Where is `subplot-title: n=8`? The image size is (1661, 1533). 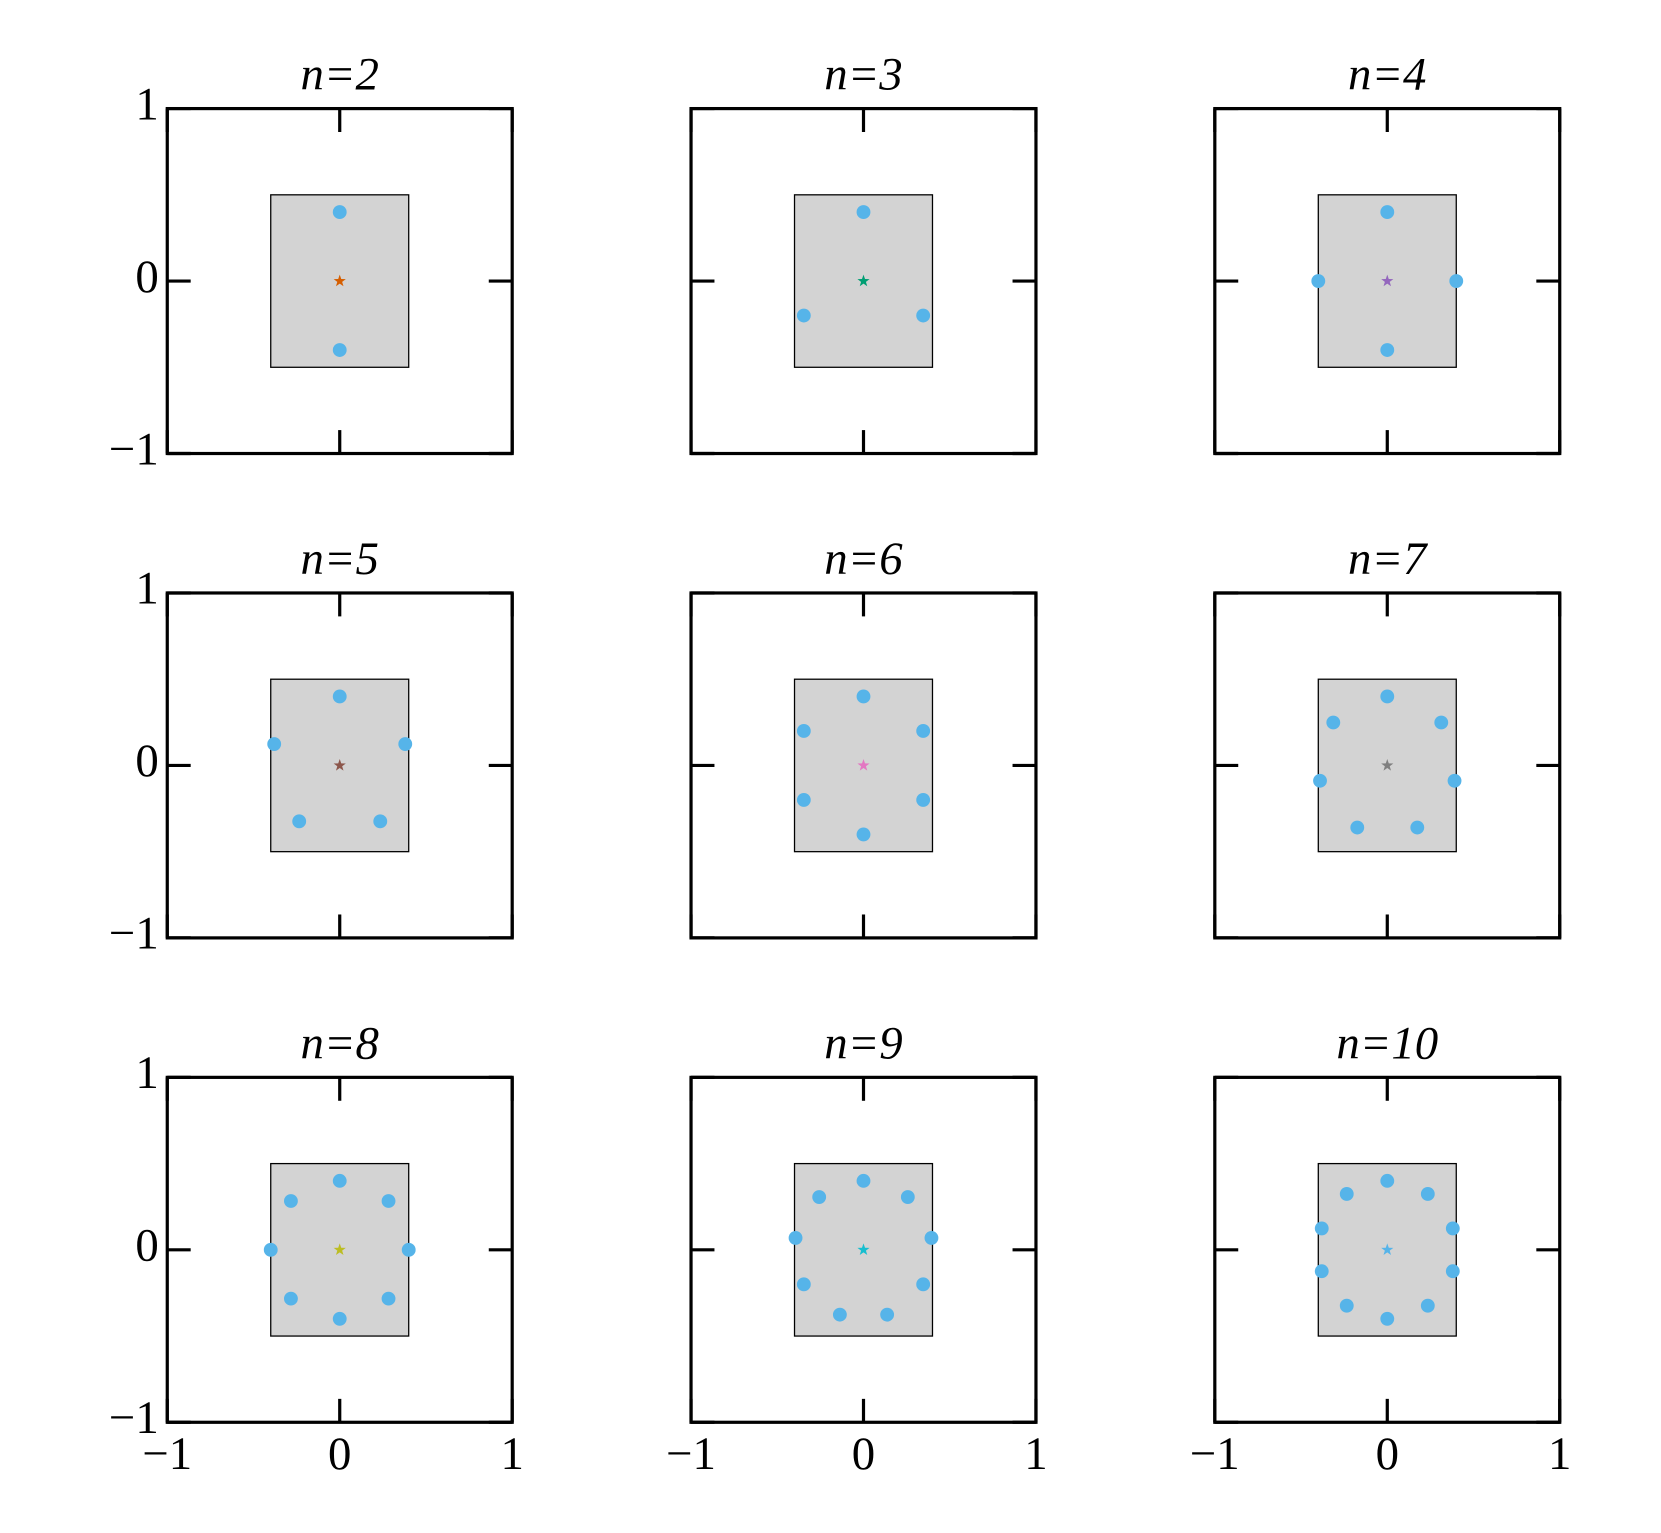 subplot-title: n=8 is located at coordinates (340, 1043).